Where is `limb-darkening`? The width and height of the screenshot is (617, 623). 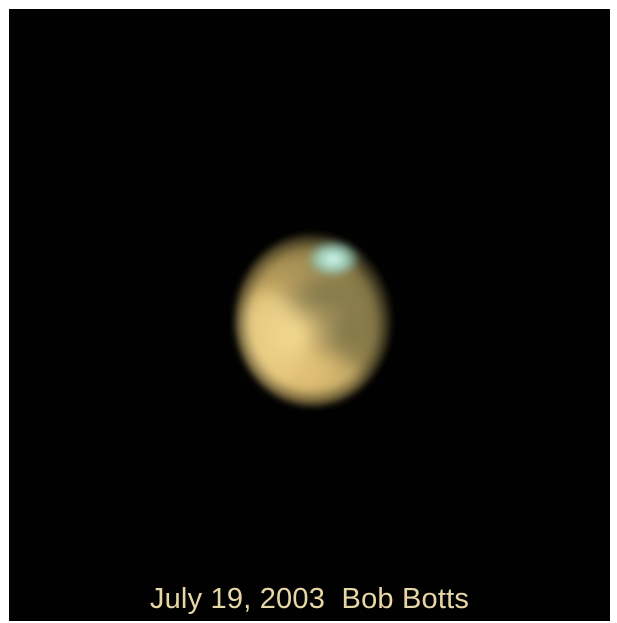
limb-darkening is located at coordinates (313, 320).